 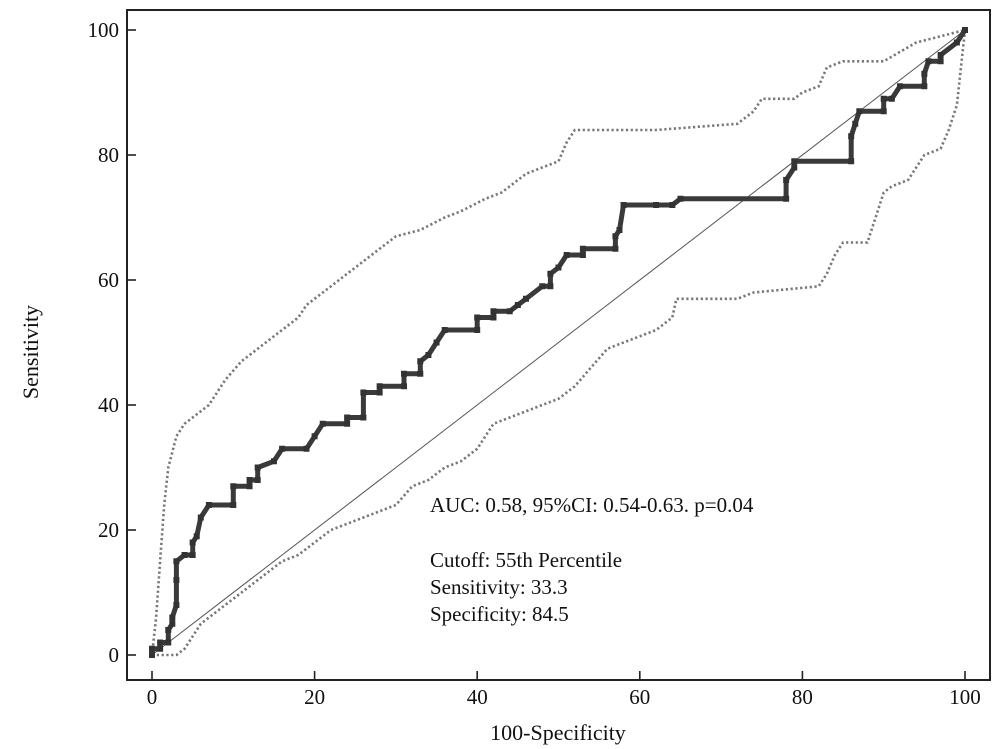 I want to click on x-tick-label: 100, so click(x=965, y=697).